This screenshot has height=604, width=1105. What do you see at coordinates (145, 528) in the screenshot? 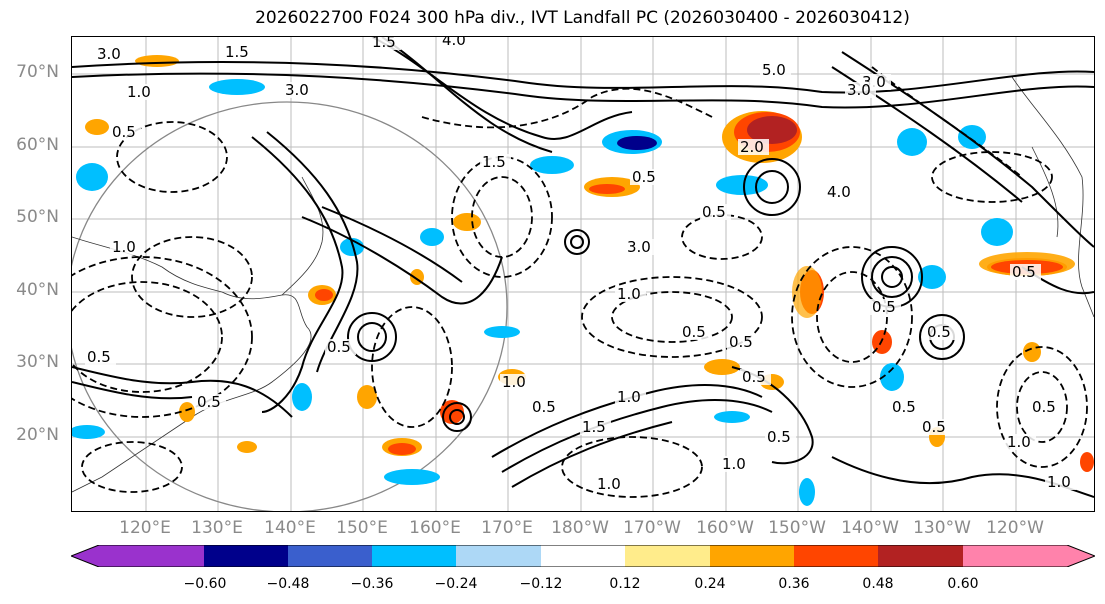
I see `lon-label-120e: 120°E` at bounding box center [145, 528].